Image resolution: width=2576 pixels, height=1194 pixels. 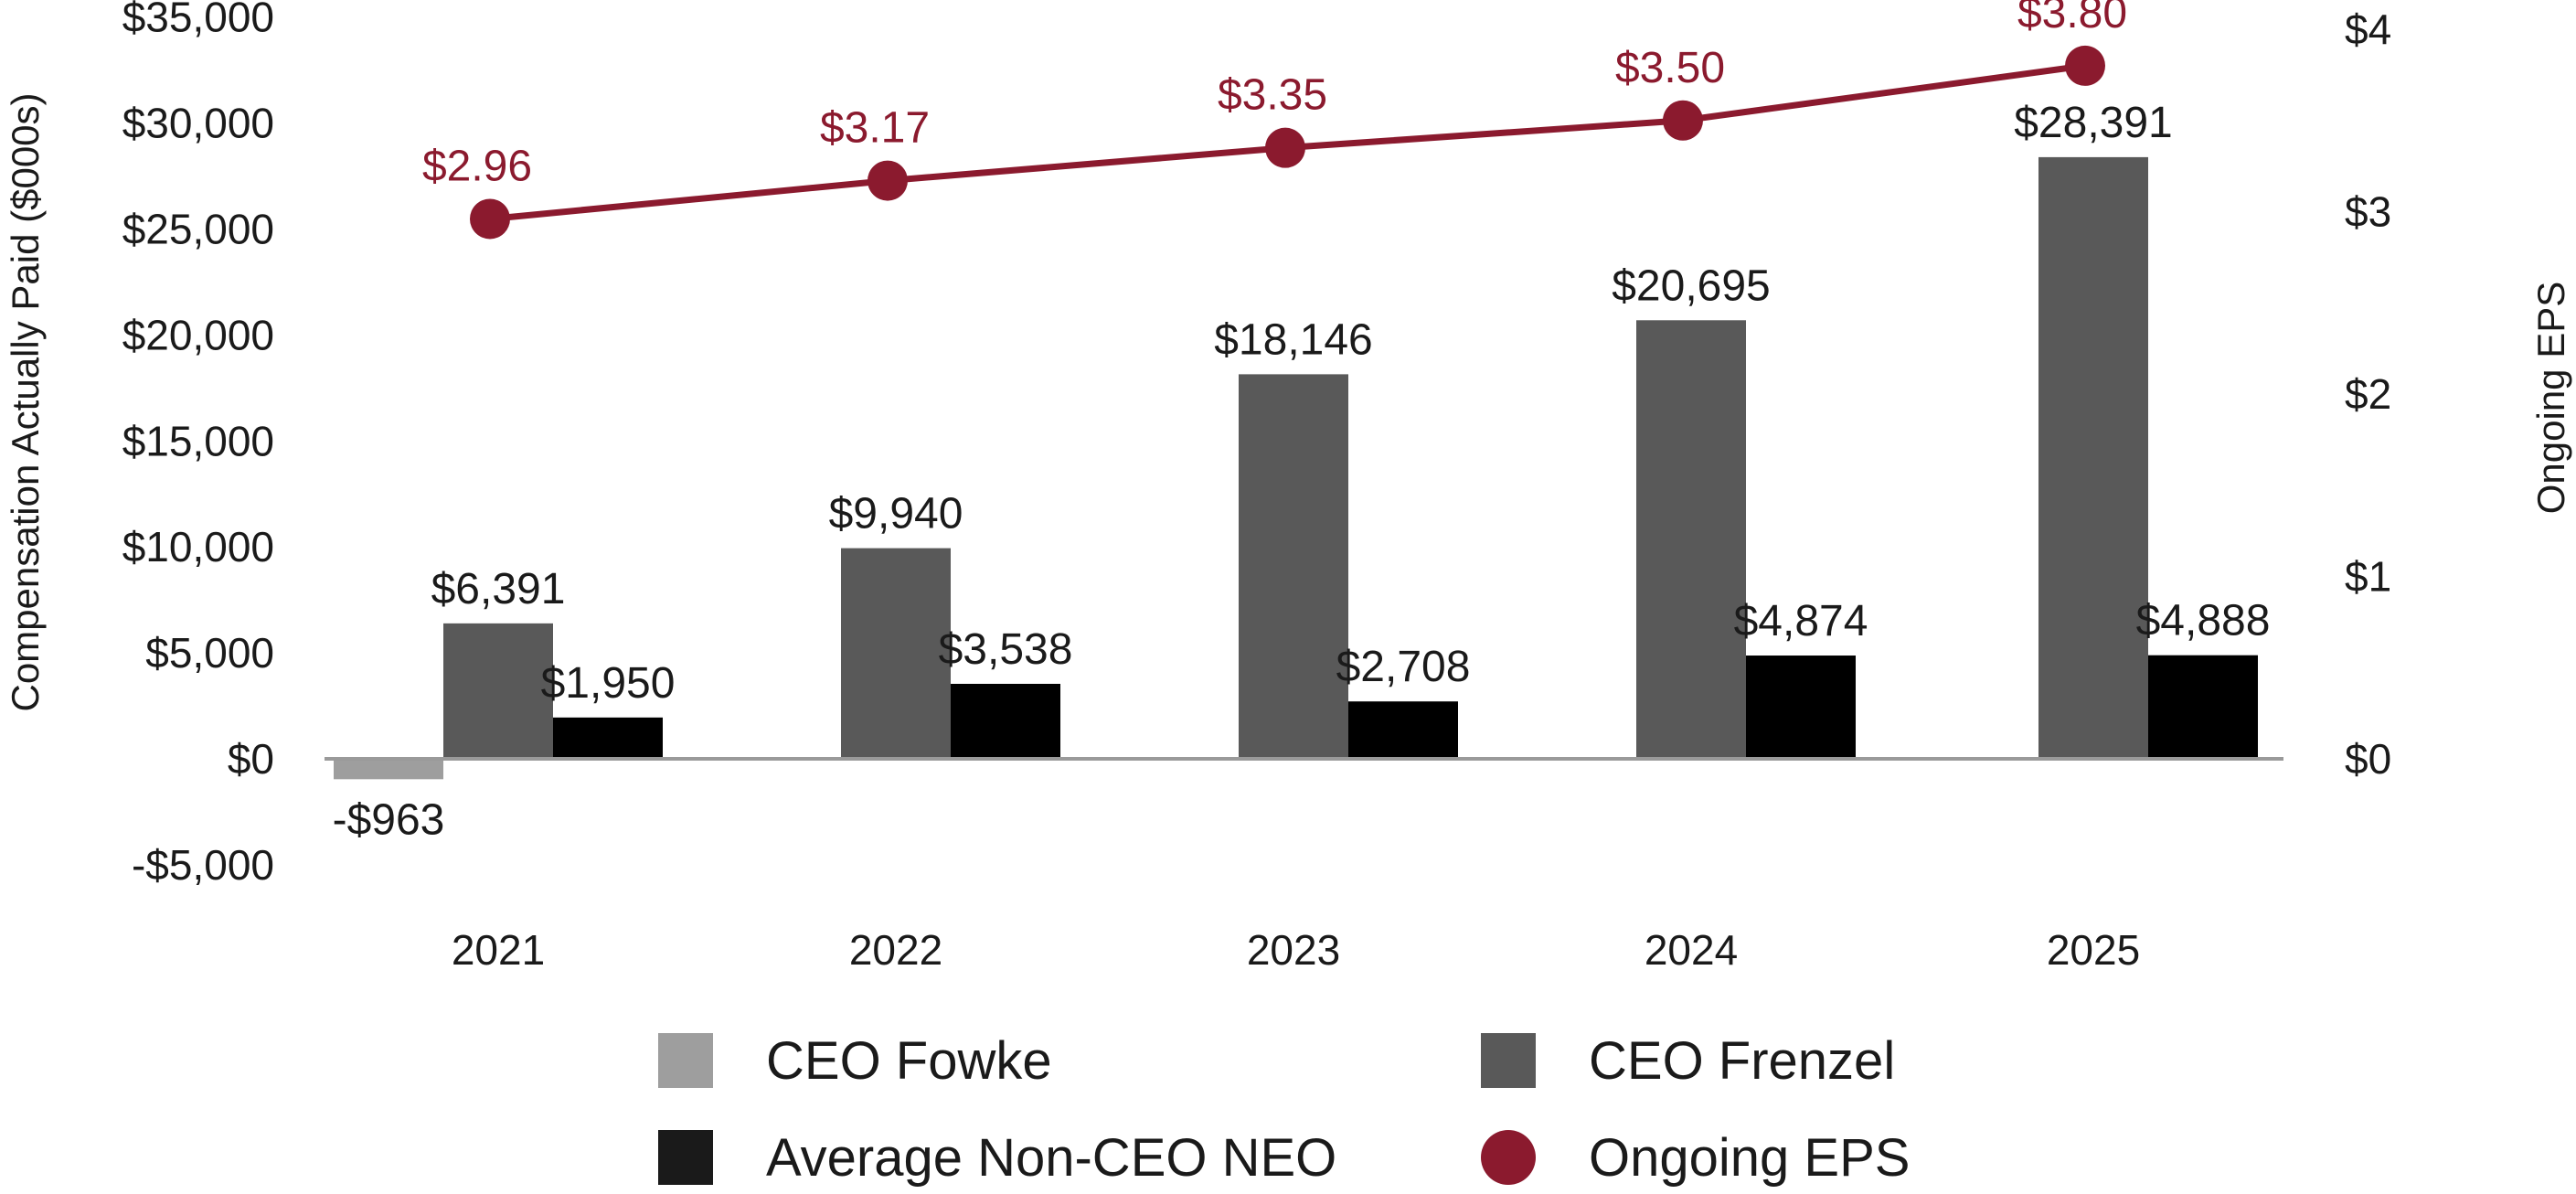 I want to click on eps-line-series: $2.96 $3.17 $3.35 $3.50 $3.80, so click(x=1274, y=120).